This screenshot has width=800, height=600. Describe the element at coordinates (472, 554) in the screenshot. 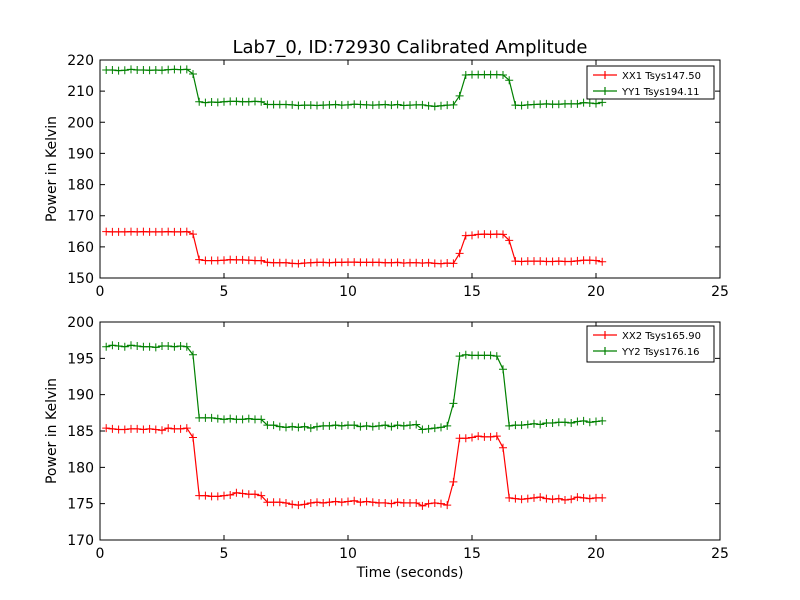

I see `x-tick-label: 15` at that location.